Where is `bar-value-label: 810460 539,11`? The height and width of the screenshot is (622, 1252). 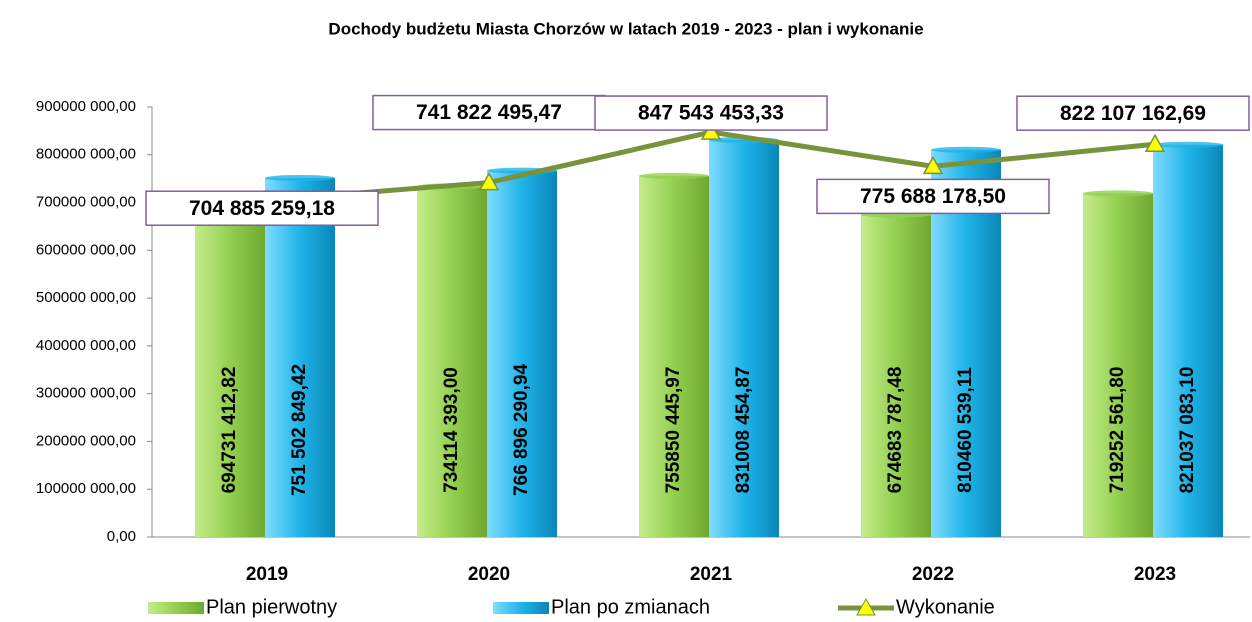 bar-value-label: 810460 539,11 is located at coordinates (965, 430).